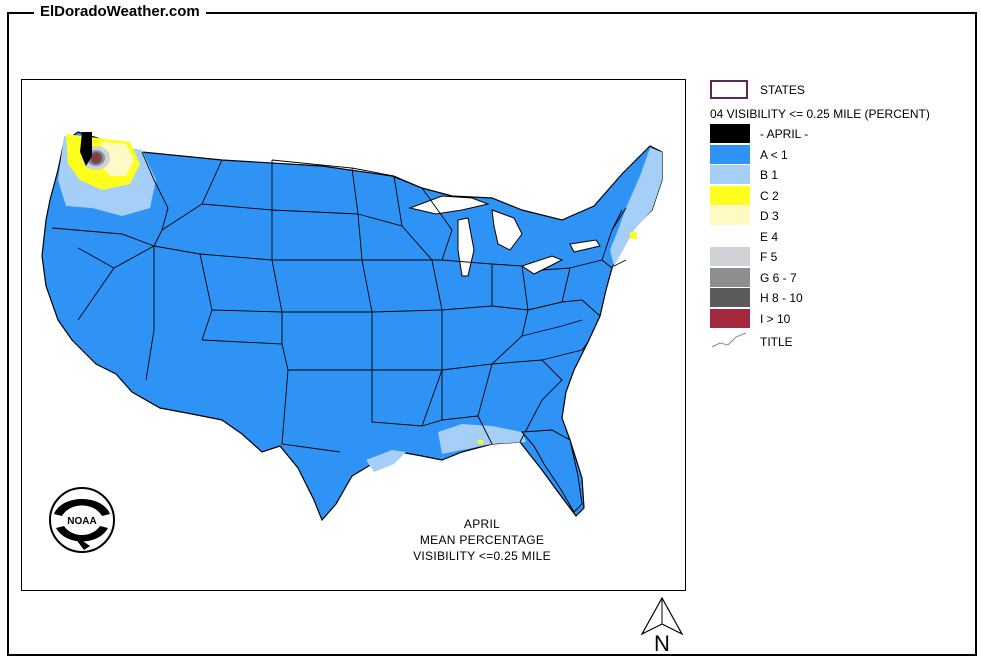 The image size is (981, 660). What do you see at coordinates (729, 89) in the screenshot?
I see `states-swatch` at bounding box center [729, 89].